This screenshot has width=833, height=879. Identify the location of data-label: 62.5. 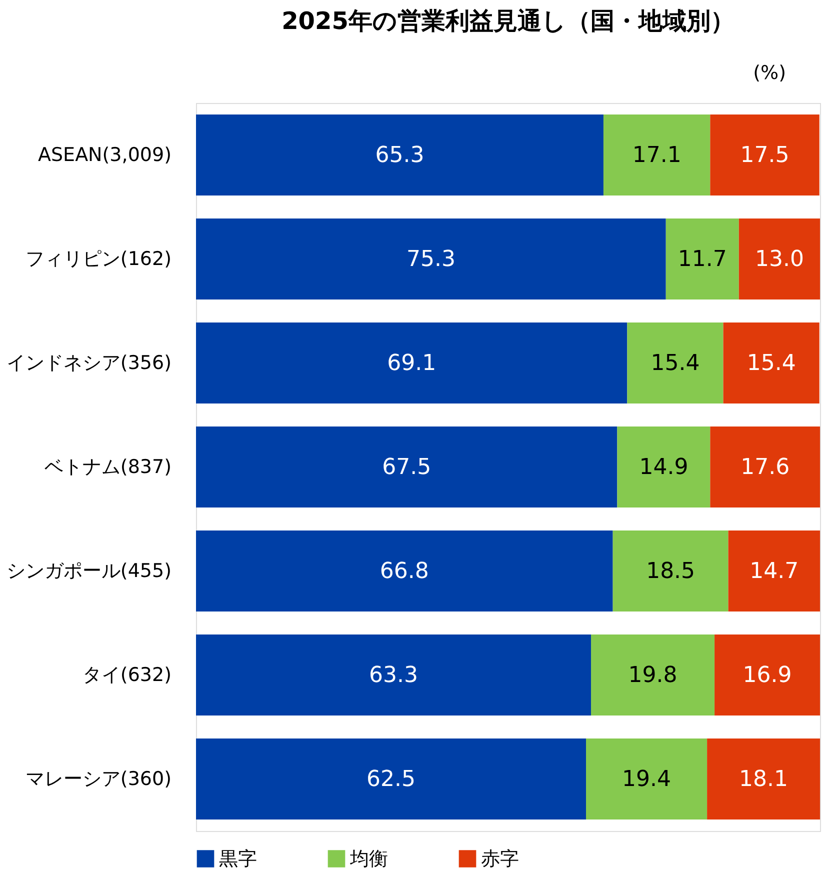
(391, 779).